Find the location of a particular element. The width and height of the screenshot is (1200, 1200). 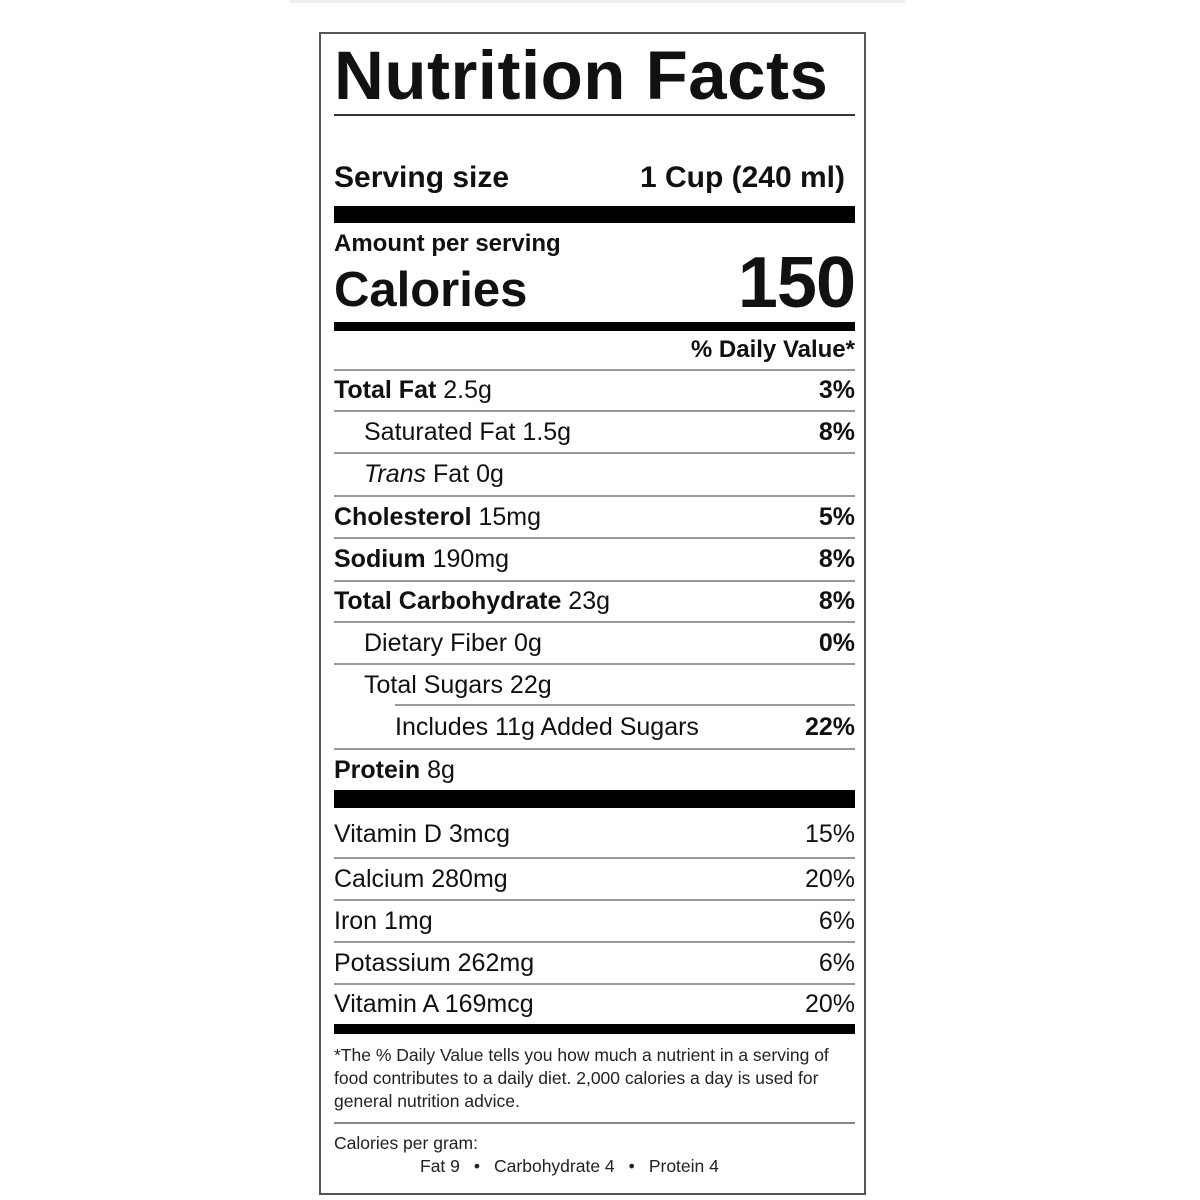

footnote-rule is located at coordinates (594, 1123).